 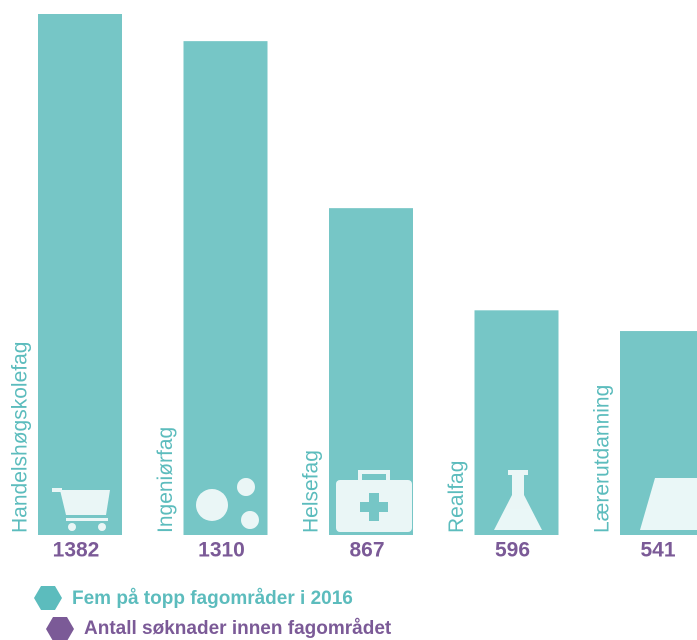 What do you see at coordinates (668, 504) in the screenshot?
I see `book-icon` at bounding box center [668, 504].